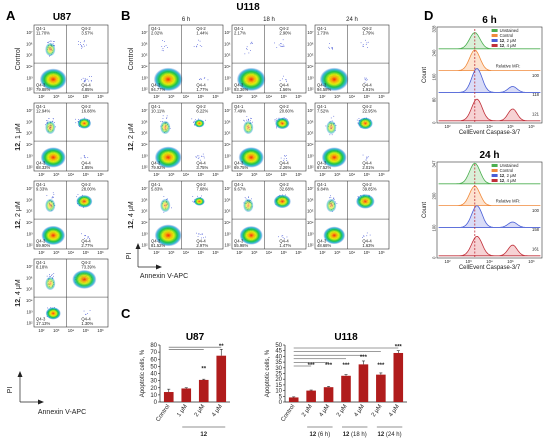 The image size is (550, 448). I want to click on x-axis-label: Annexin V-APC, so click(62, 412).